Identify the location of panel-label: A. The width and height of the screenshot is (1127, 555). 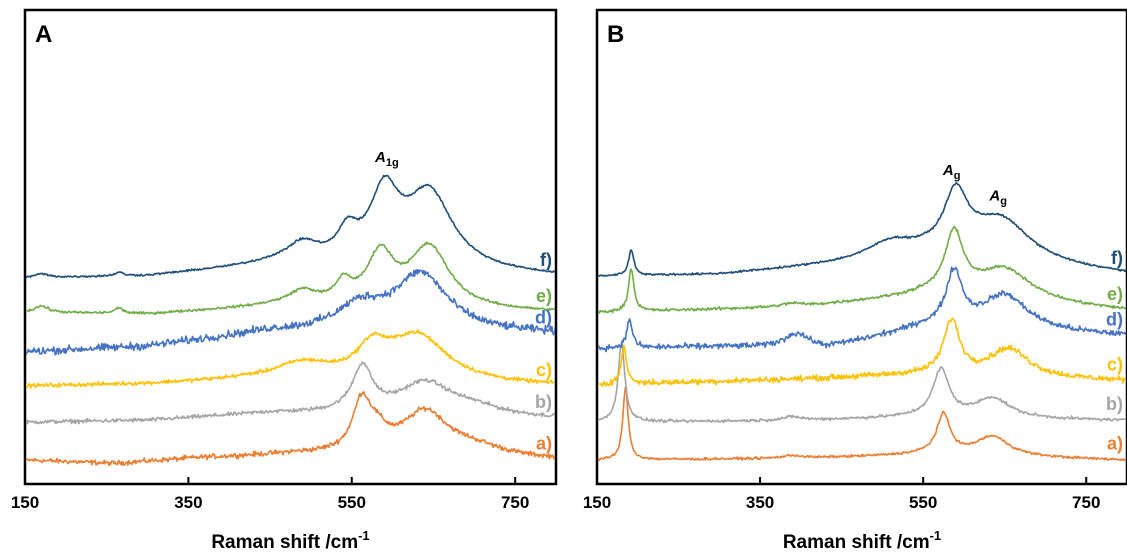
(43, 34).